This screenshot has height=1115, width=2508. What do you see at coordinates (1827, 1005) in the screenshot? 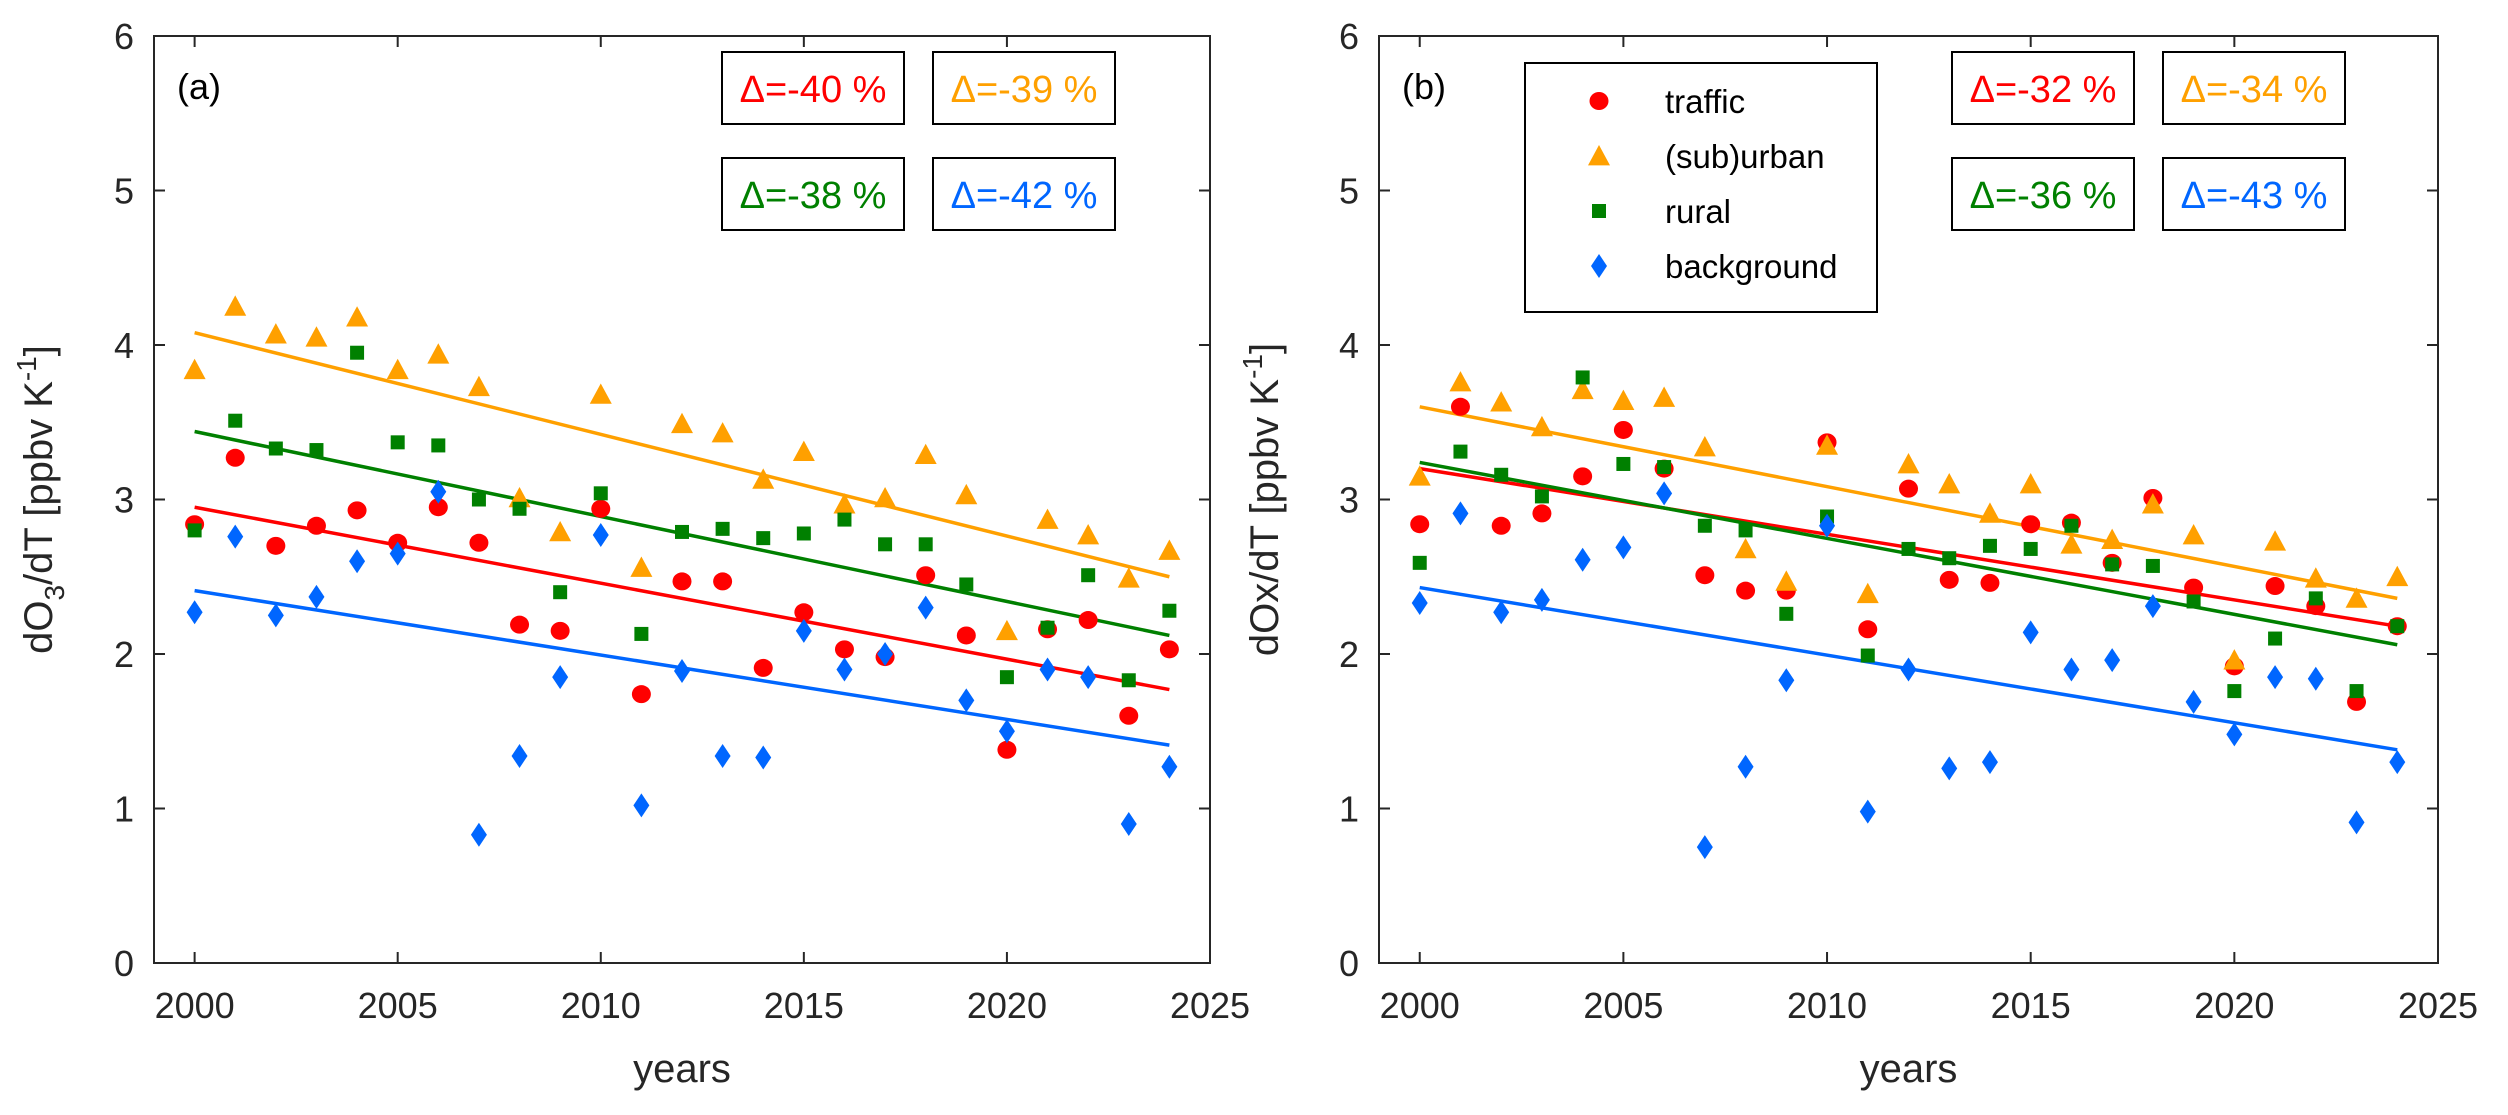
I see `x-tick-label: 2010` at bounding box center [1827, 1005].